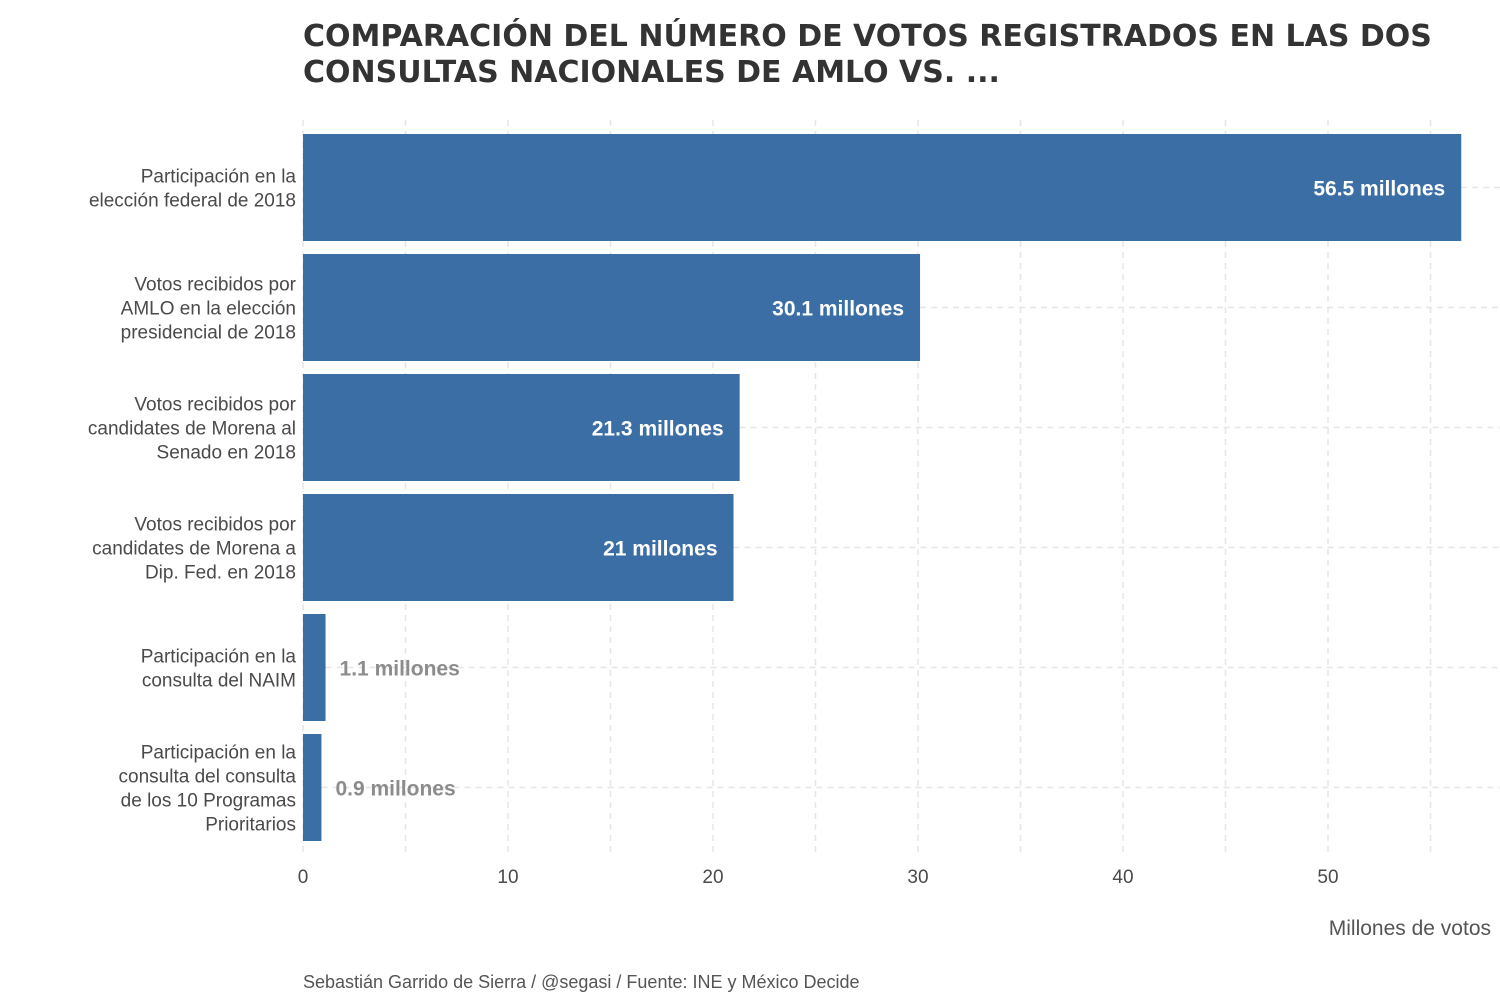 The height and width of the screenshot is (1000, 1500). What do you see at coordinates (1410, 928) in the screenshot?
I see `x-axis-title: Millones de votos` at bounding box center [1410, 928].